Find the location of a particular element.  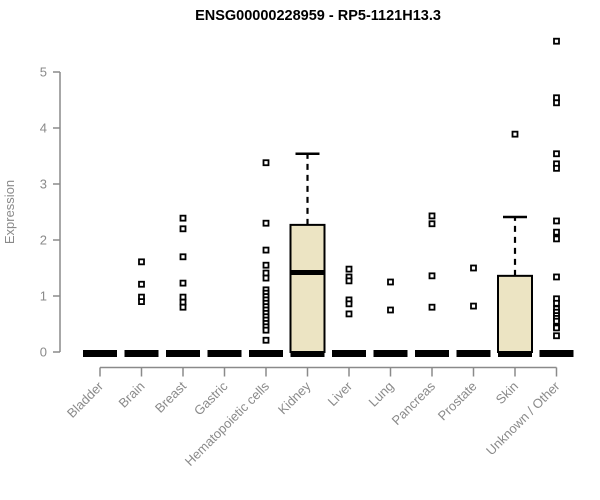

category-label: Gastric is located at coordinates (211, 398).